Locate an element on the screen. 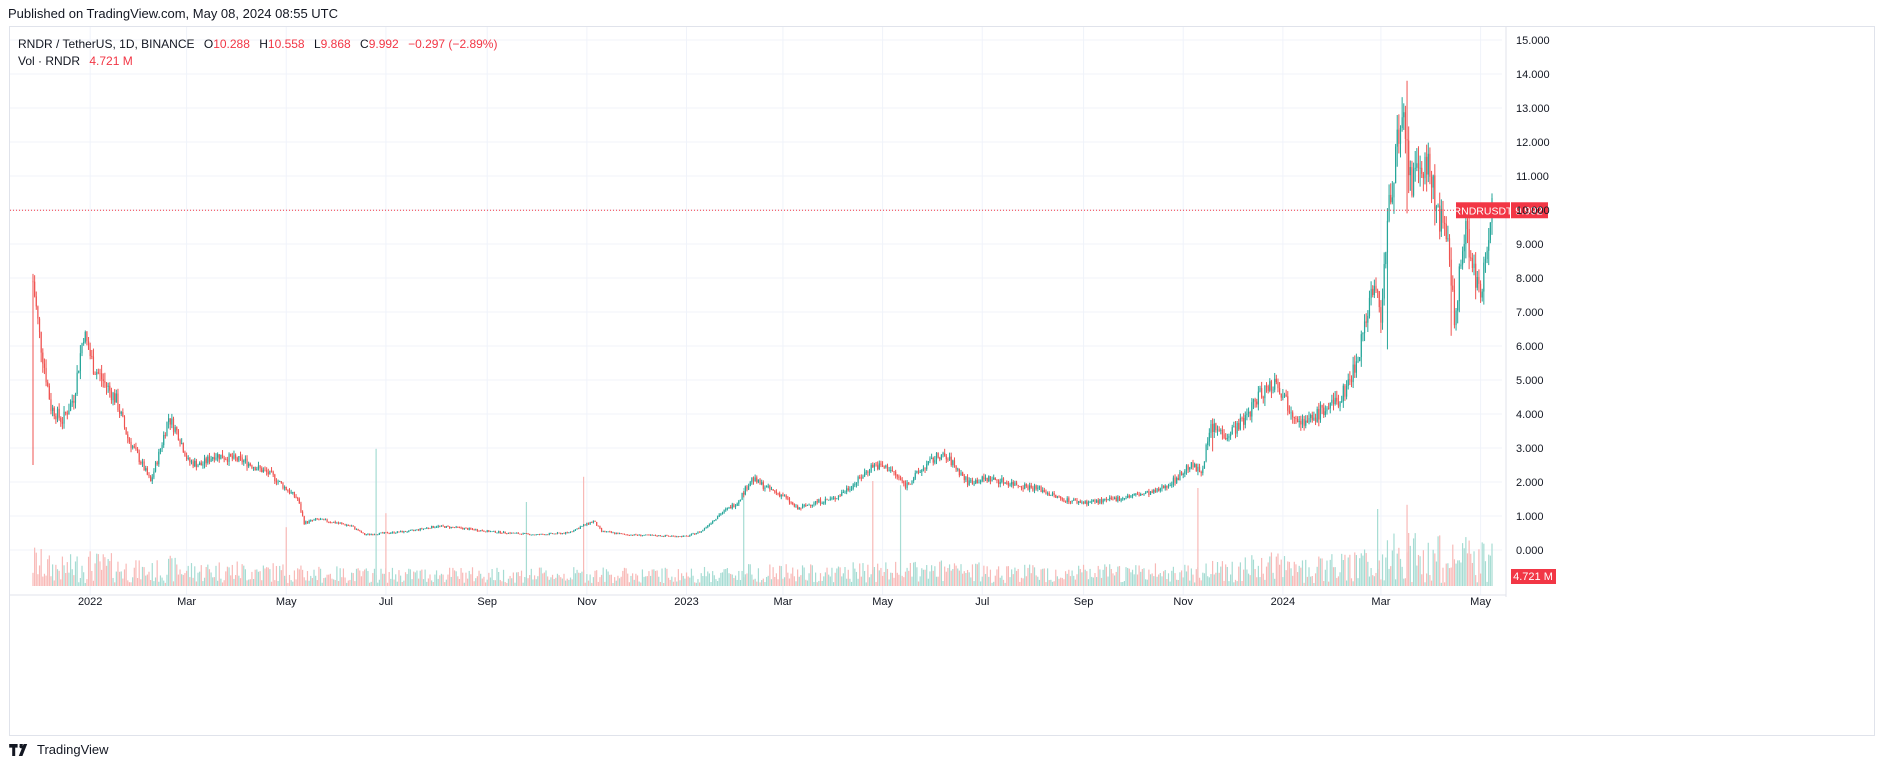 This screenshot has width=1882, height=768. legend-volume-label: Vol · RNDR is located at coordinates (49, 61).